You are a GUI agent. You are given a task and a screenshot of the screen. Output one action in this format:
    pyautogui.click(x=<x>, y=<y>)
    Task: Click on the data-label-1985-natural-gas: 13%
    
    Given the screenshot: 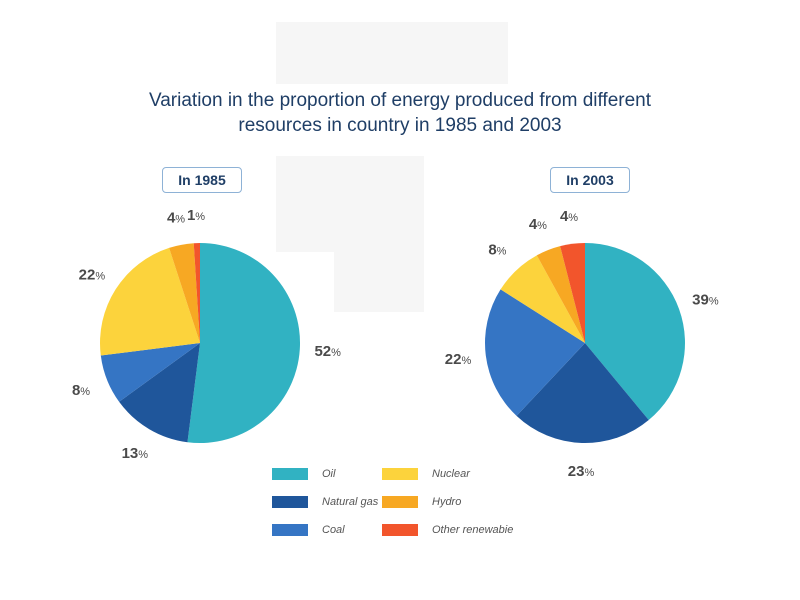 What is the action you would take?
    pyautogui.click(x=135, y=453)
    